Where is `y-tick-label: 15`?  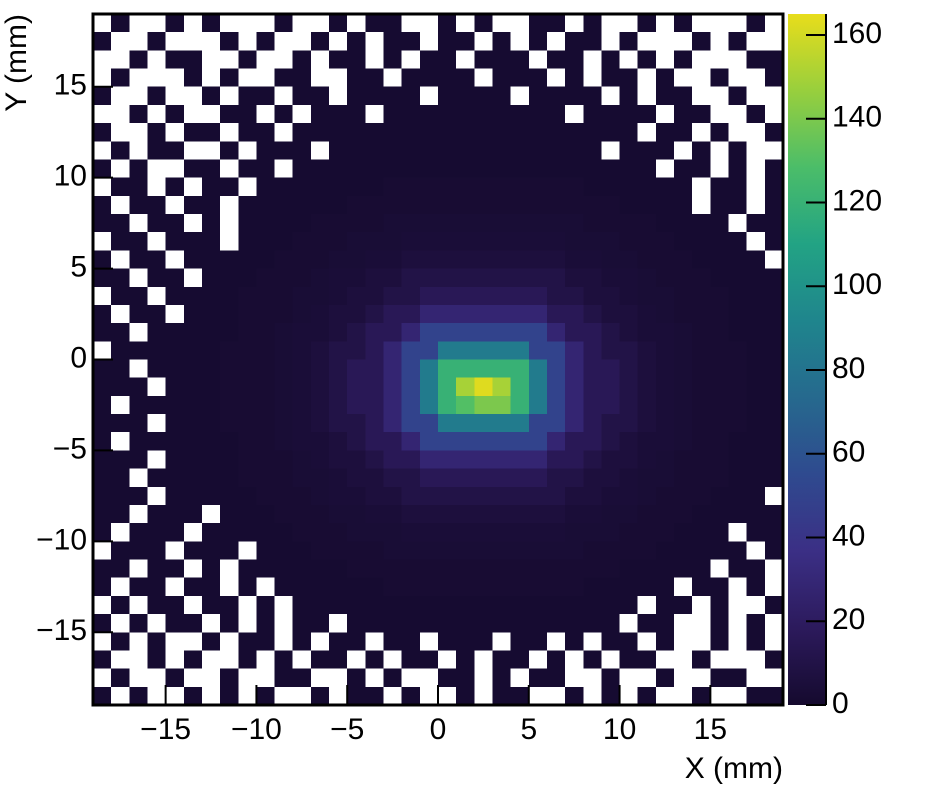 y-tick-label: 15 is located at coordinates (70, 85).